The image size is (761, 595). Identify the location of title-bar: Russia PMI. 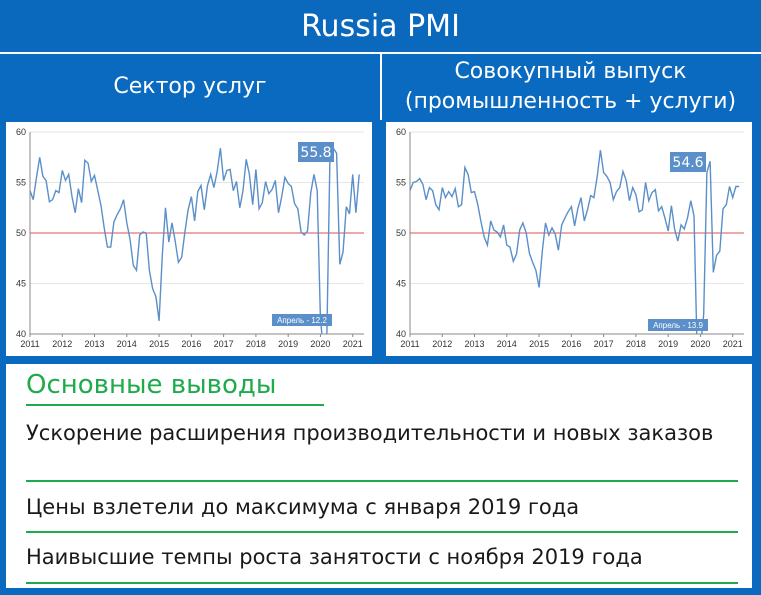
(380, 27).